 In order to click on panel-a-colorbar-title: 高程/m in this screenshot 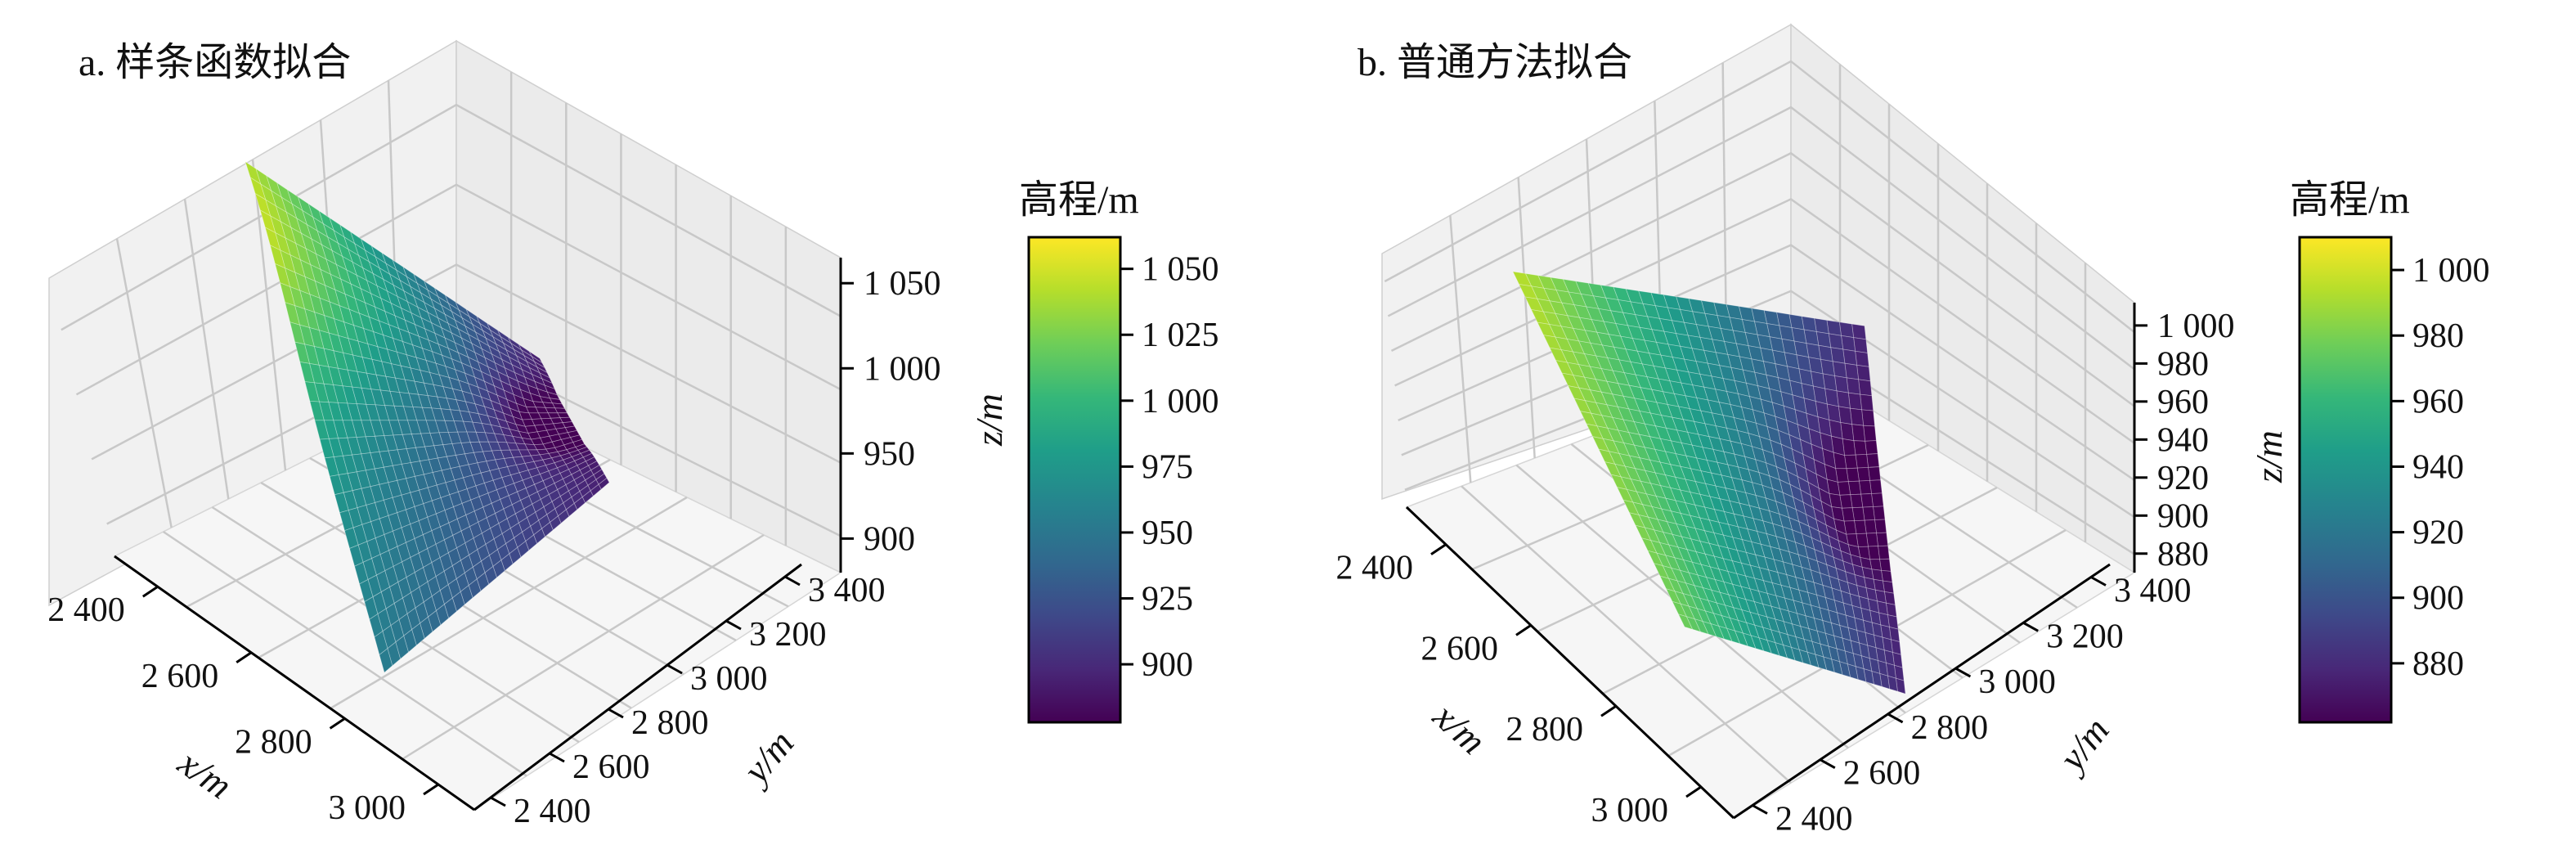, I will do `click(1079, 200)`.